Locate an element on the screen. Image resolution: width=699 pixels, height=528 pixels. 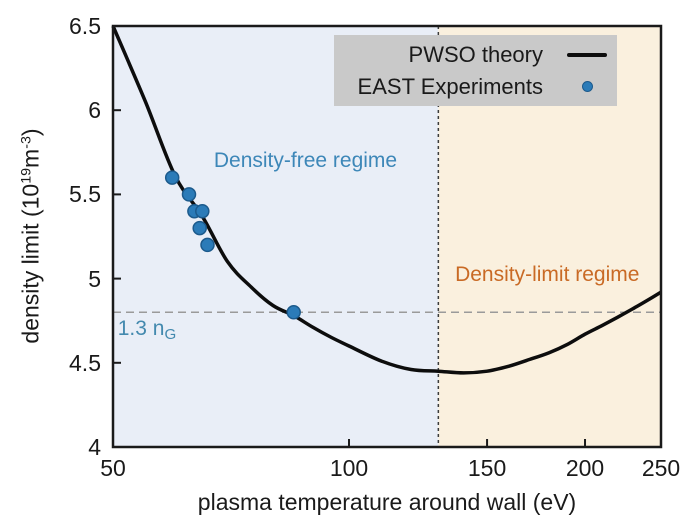
y-axis-label-text: ) is located at coordinates (30, 132).